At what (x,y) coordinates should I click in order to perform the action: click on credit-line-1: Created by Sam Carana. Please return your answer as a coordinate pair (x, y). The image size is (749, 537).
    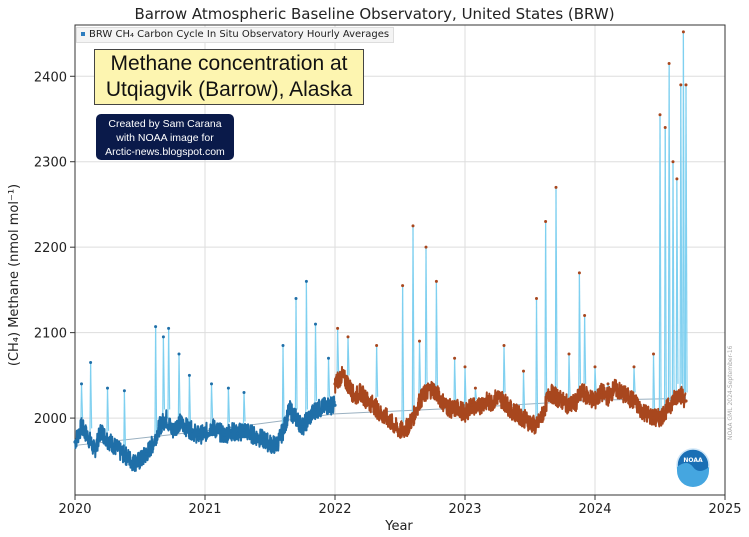
    Looking at the image, I should click on (165, 124).